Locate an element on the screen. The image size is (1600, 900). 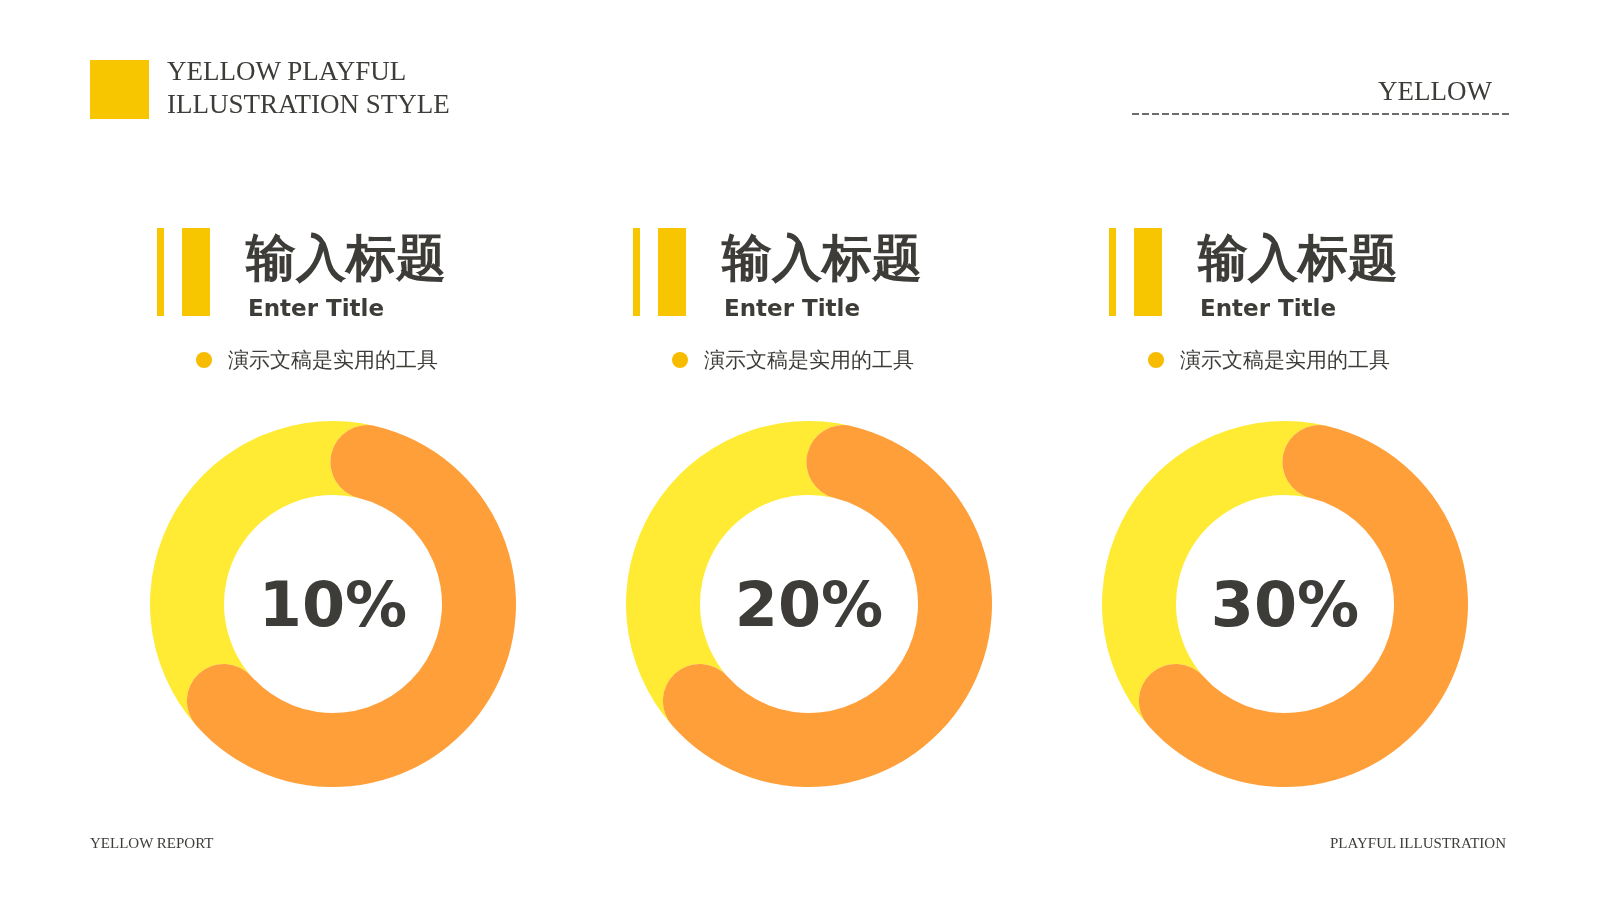
text: YELLOW REPORT is located at coordinates (152, 843).